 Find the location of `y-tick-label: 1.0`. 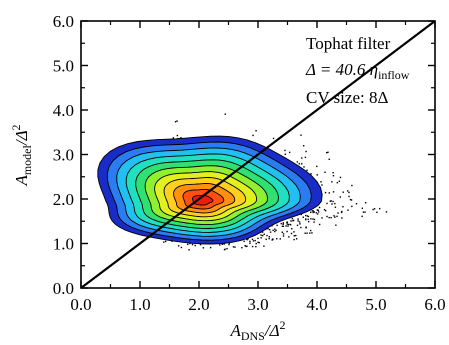

y-tick-label: 1.0 is located at coordinates (63, 244).